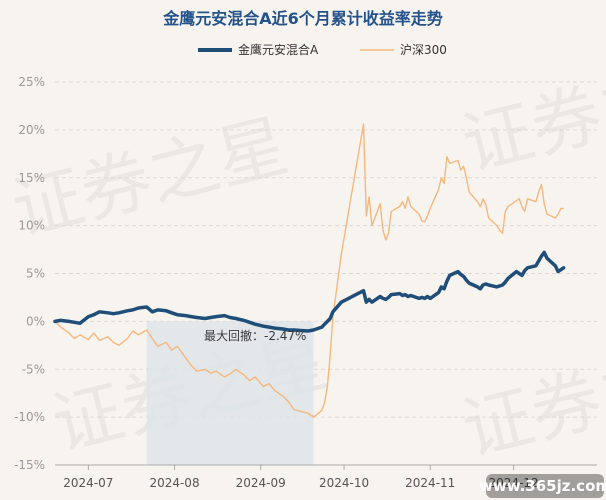  What do you see at coordinates (230, 393) in the screenshot?
I see `max-drawdown-region` at bounding box center [230, 393].